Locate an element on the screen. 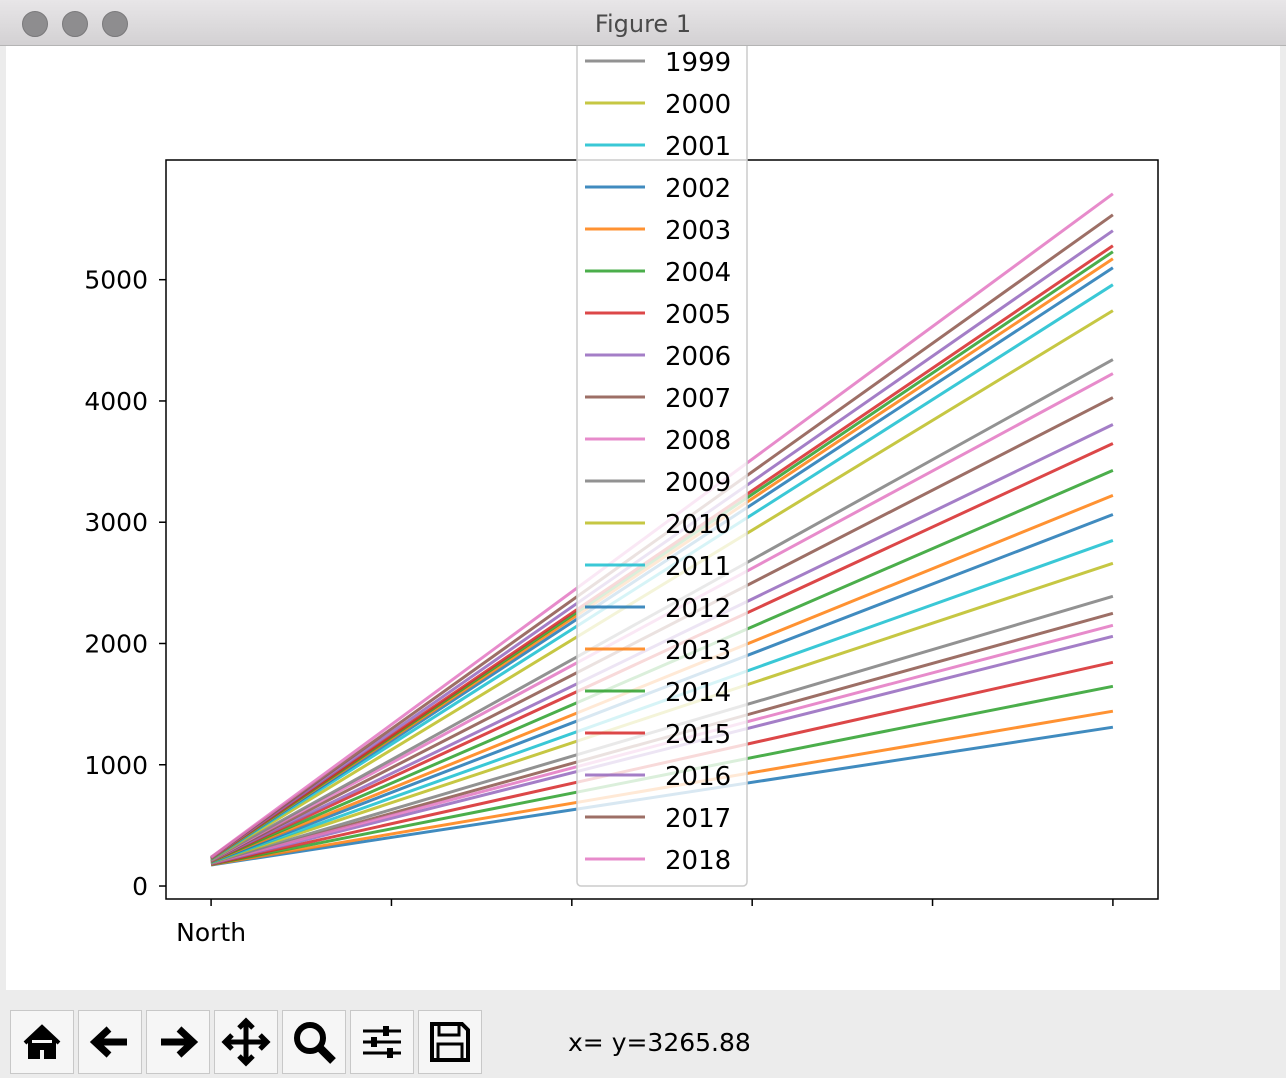 This screenshot has height=1078, width=1286. back-button is located at coordinates (110, 1042).